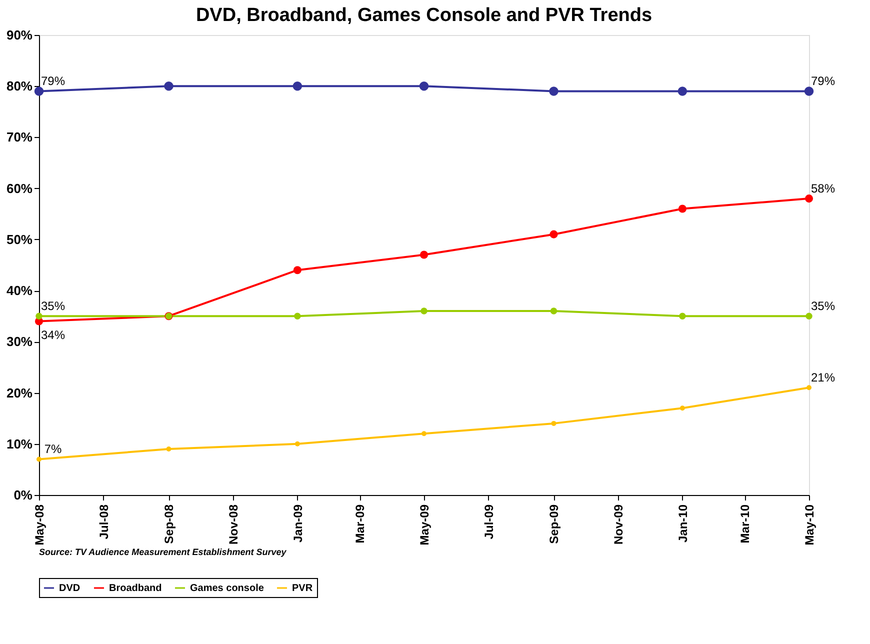 Image resolution: width=870 pixels, height=644 pixels. Describe the element at coordinates (823, 189) in the screenshot. I see `data-label: 58%` at that location.